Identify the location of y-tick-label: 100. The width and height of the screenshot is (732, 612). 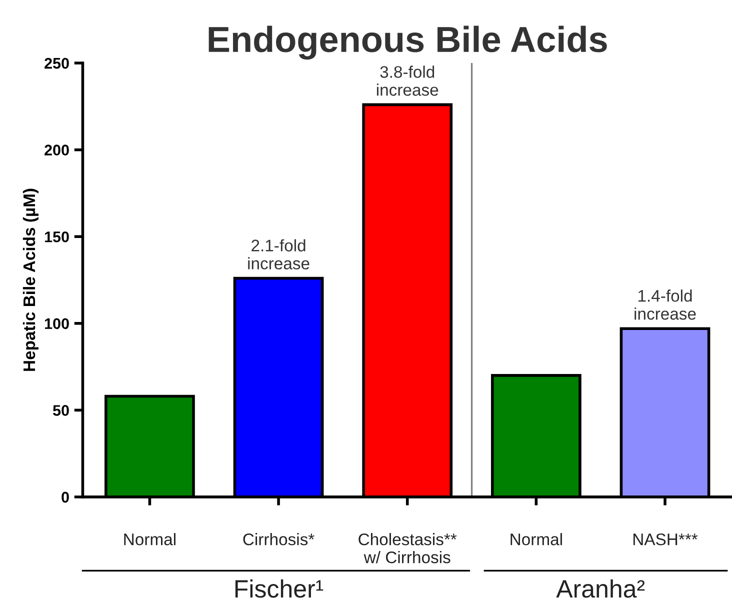
(56, 324).